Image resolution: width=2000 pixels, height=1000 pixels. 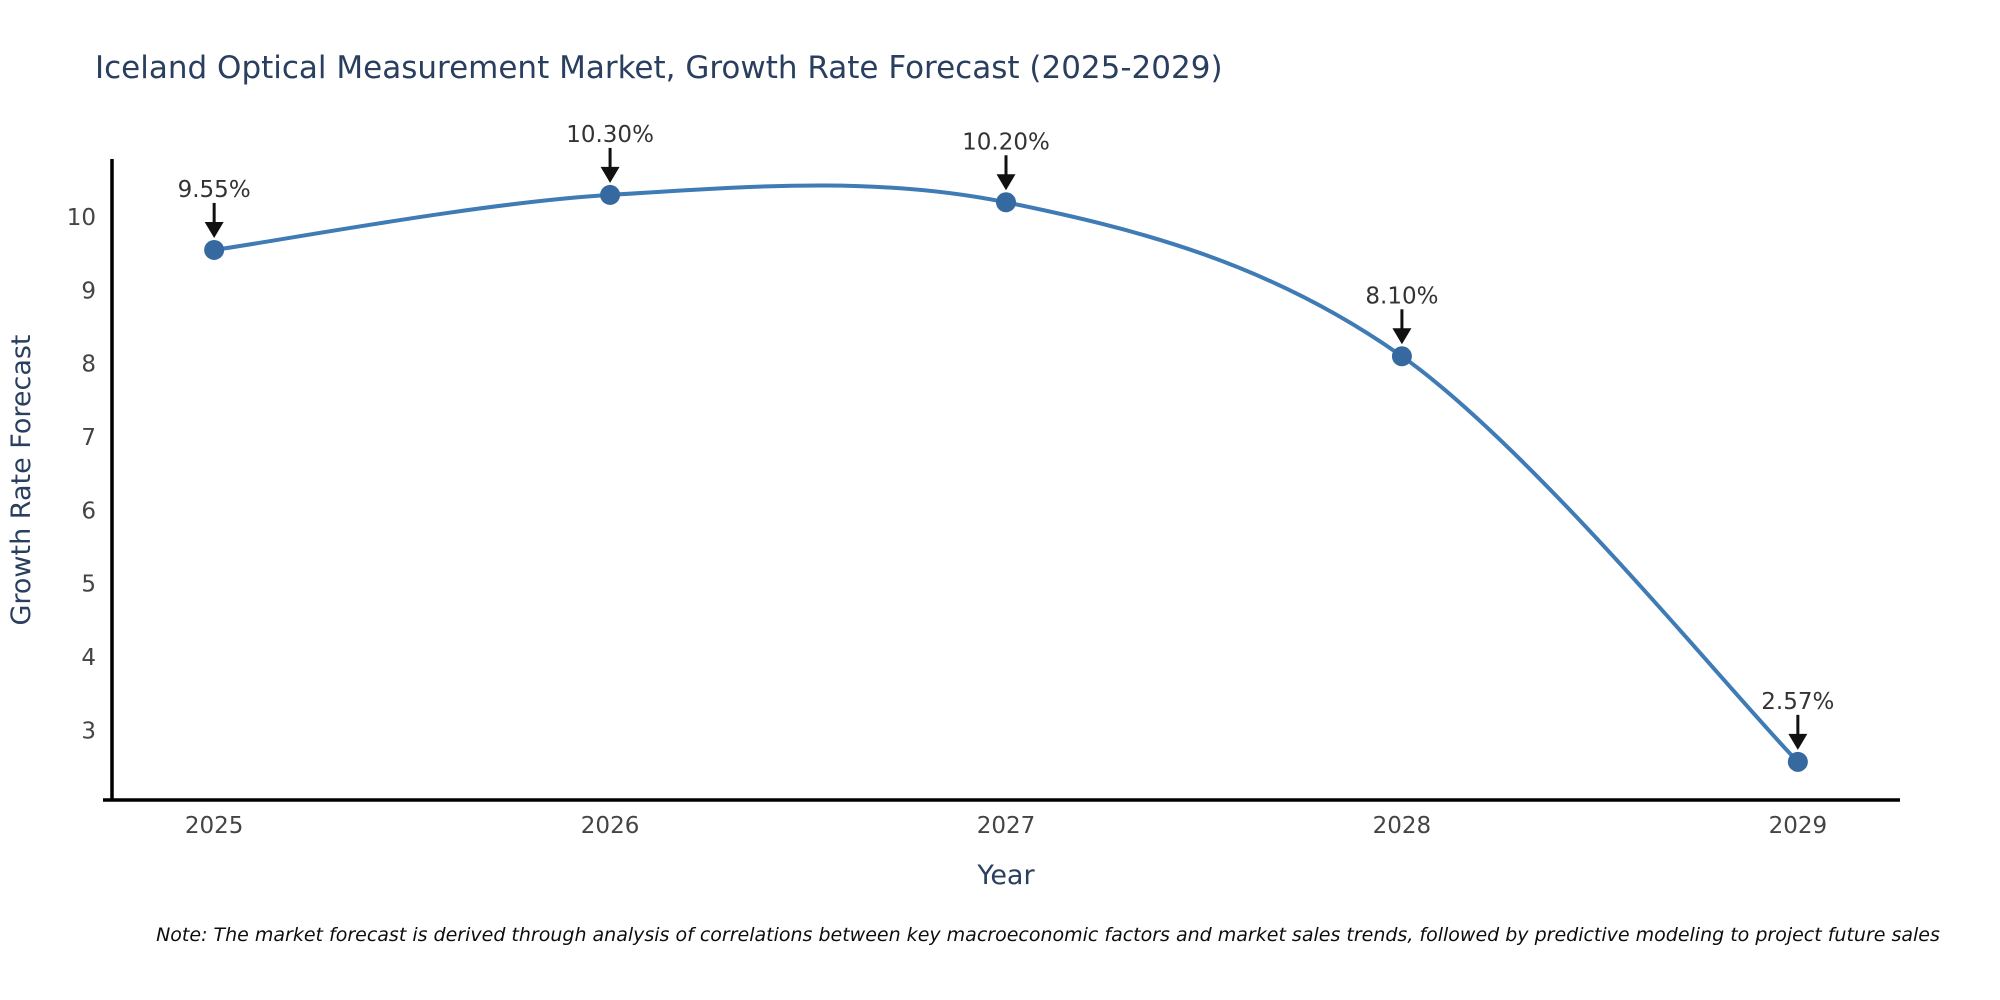 What do you see at coordinates (1797, 719) in the screenshot?
I see `point-annotation: 2.57%` at bounding box center [1797, 719].